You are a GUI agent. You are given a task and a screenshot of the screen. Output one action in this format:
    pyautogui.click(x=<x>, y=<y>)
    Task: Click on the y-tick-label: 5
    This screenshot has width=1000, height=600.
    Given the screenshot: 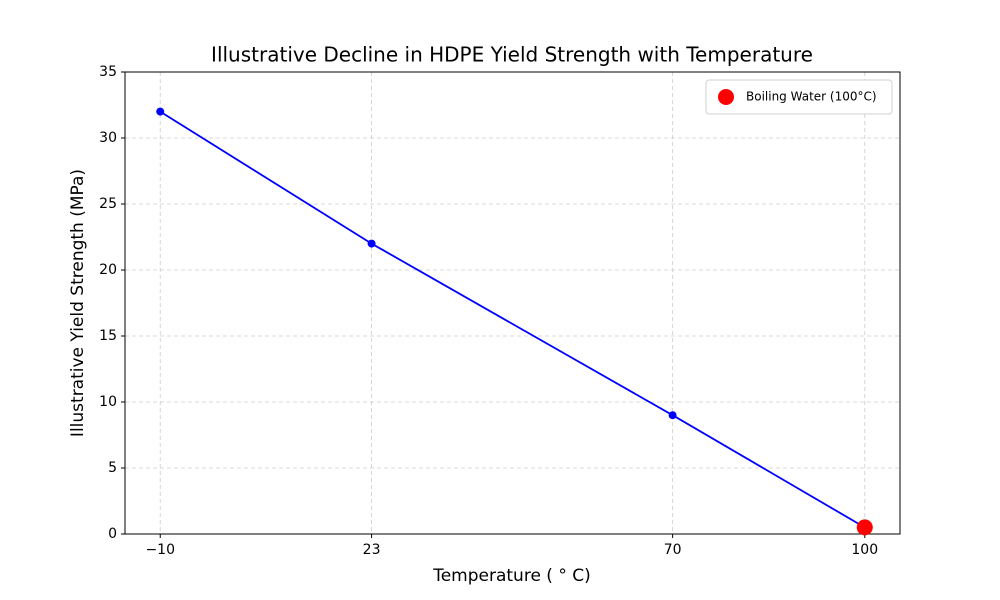 What is the action you would take?
    pyautogui.click(x=112, y=468)
    